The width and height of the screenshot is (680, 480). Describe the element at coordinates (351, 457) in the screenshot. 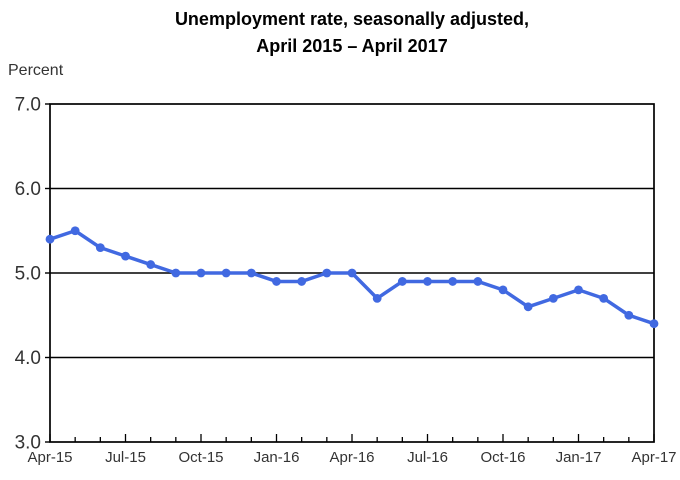

I see `x-axis-tick-label: Apr-16` at that location.